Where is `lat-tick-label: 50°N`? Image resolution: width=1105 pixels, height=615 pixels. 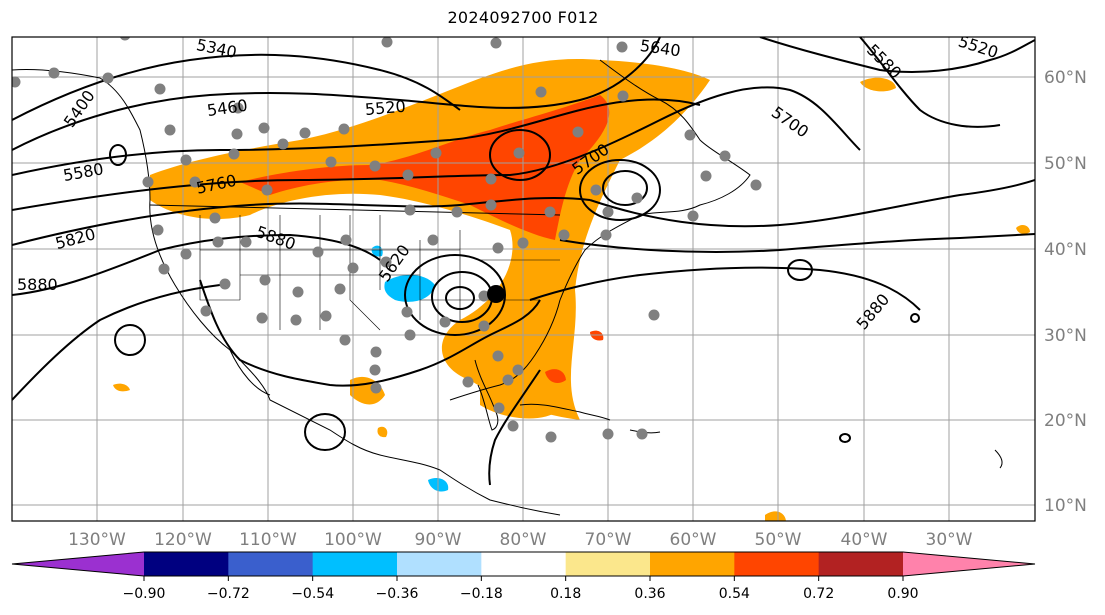
lat-tick-label: 50°N is located at coordinates (1065, 164).